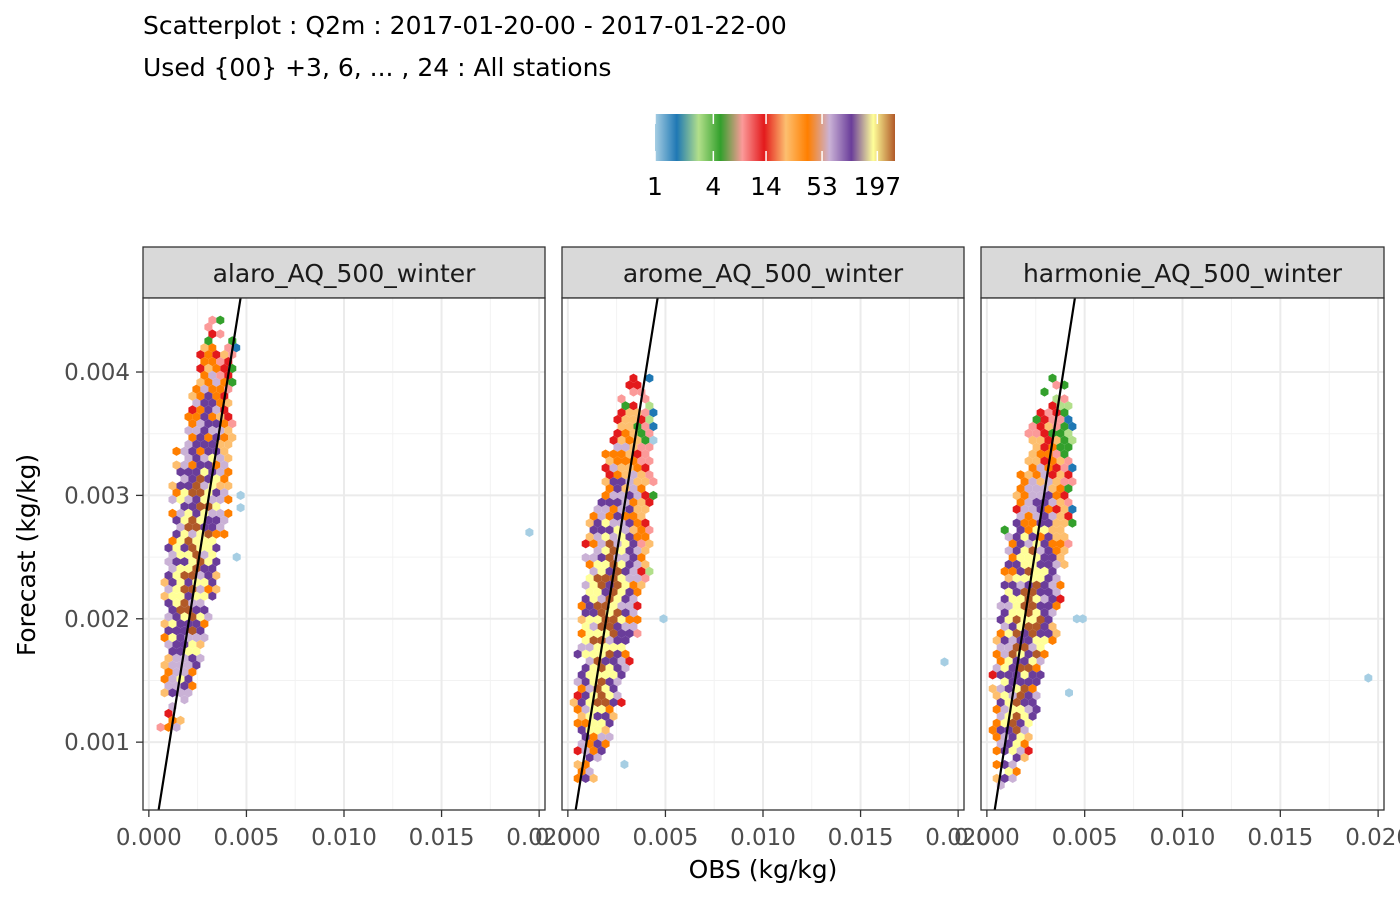  I want to click on x-tick-label: 0.005, so click(665, 838).